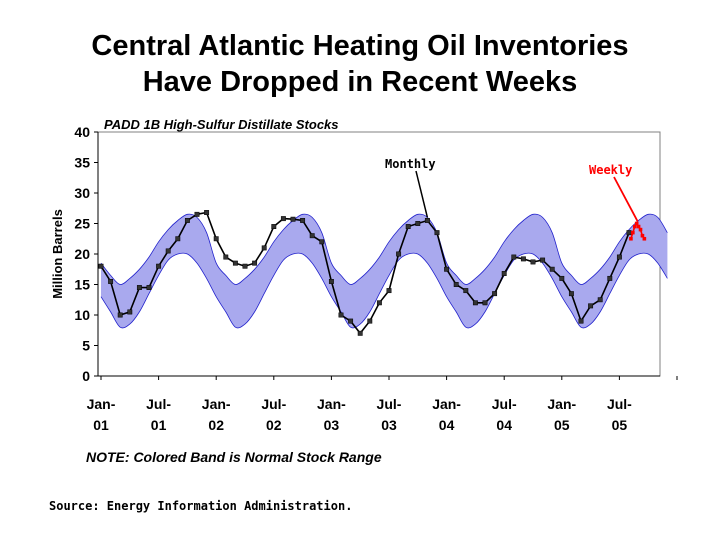 The height and width of the screenshot is (540, 720). I want to click on y-tick-label: 35, so click(82, 163).